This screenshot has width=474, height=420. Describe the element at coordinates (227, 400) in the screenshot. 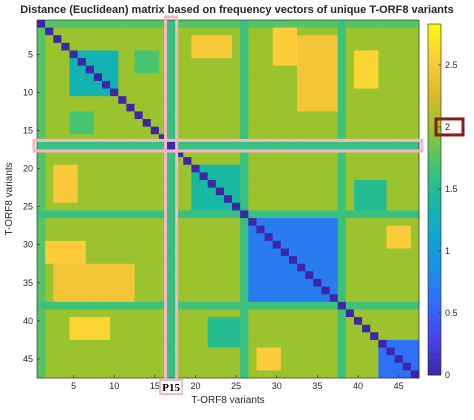

I see `x-axis-label: T-ORF8 variants` at that location.